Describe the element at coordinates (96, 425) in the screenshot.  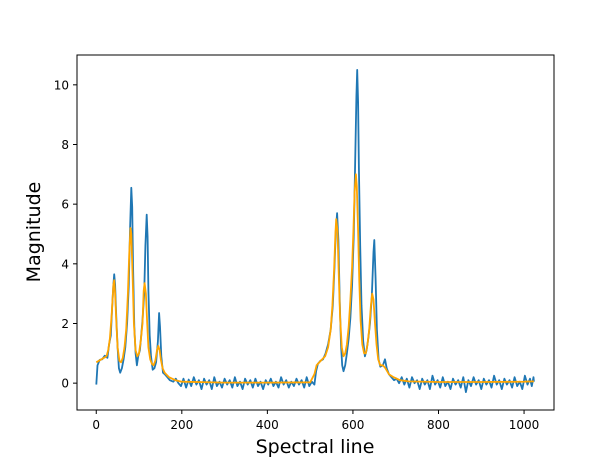
I see `x-tick-label: 0` at that location.